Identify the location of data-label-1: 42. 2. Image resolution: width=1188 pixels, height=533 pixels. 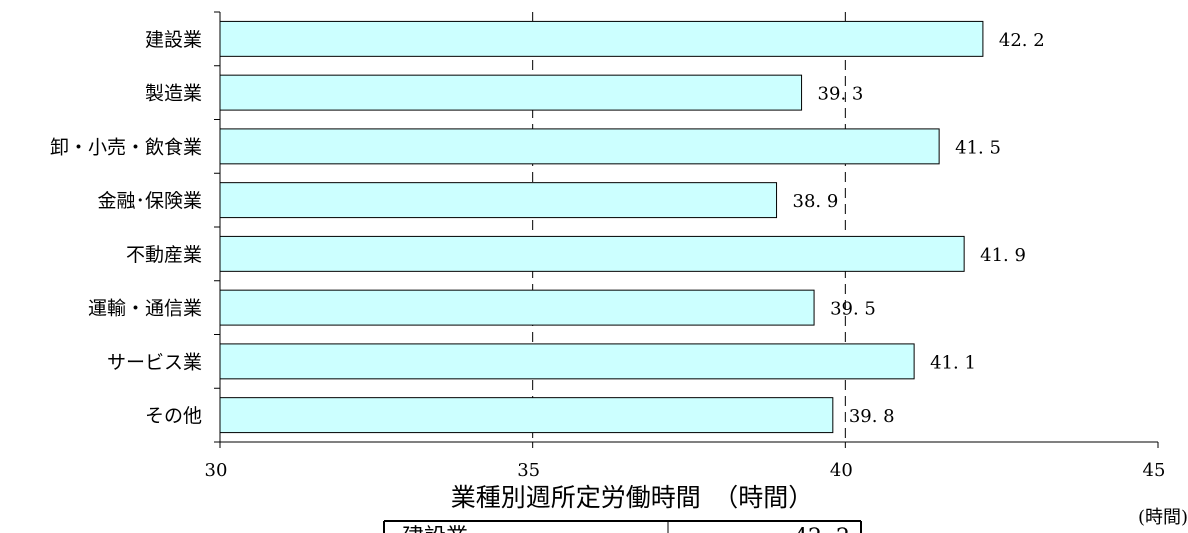
(1022, 40).